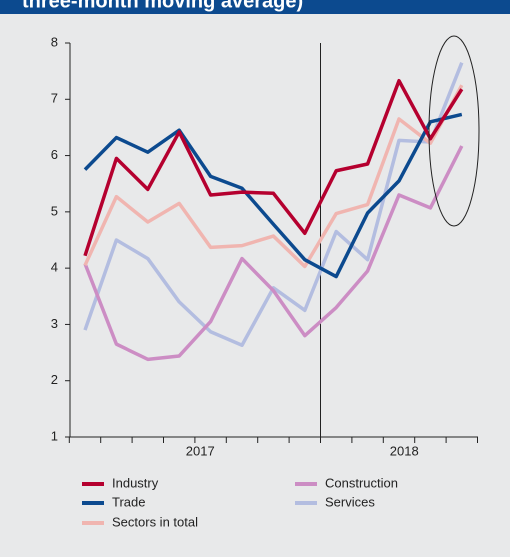 The height and width of the screenshot is (557, 510). I want to click on legend-label: Trade, so click(128, 501).